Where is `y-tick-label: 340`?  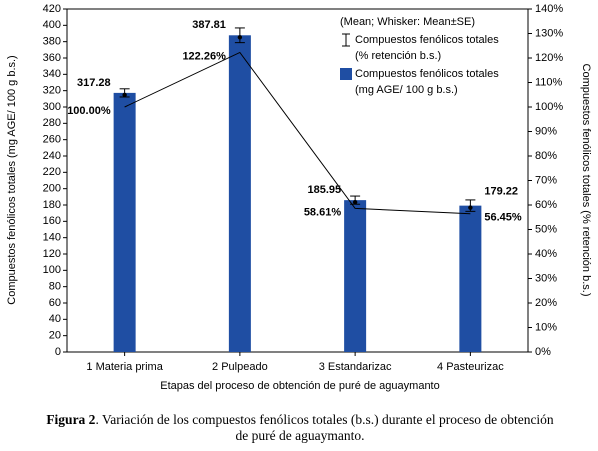
y-tick-label: 340 is located at coordinates (52, 74).